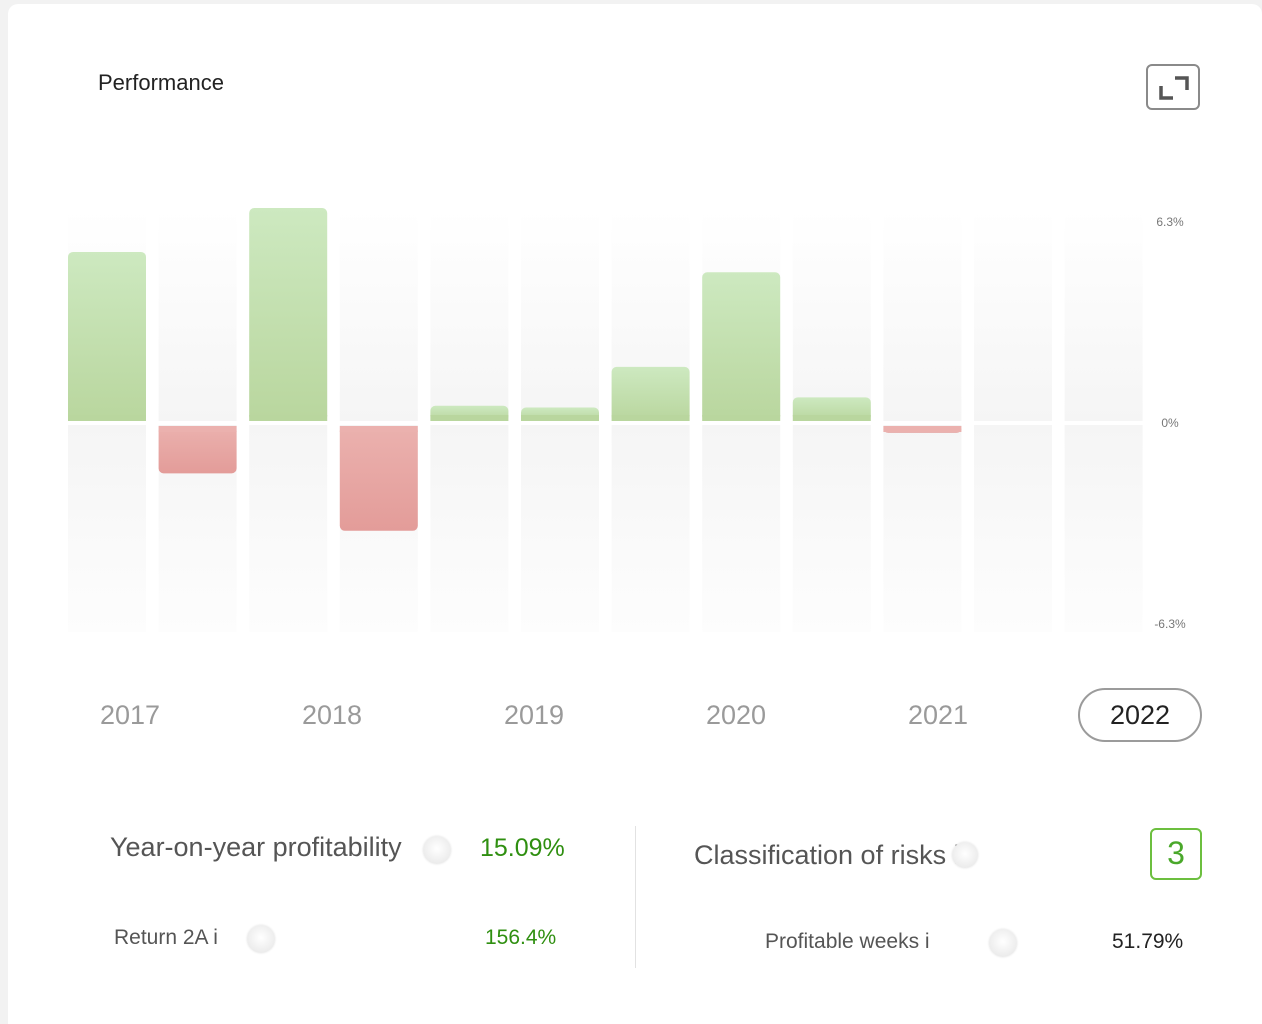 This screenshot has width=1262, height=1024. Describe the element at coordinates (1170, 222) in the screenshot. I see `y-tick-label: 6.3%` at that location.